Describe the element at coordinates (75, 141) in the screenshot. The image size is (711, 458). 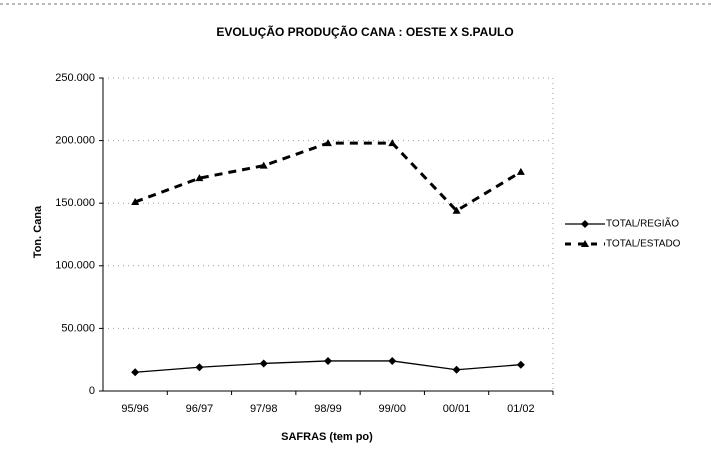
I see `y-tick-label: 200.000` at that location.